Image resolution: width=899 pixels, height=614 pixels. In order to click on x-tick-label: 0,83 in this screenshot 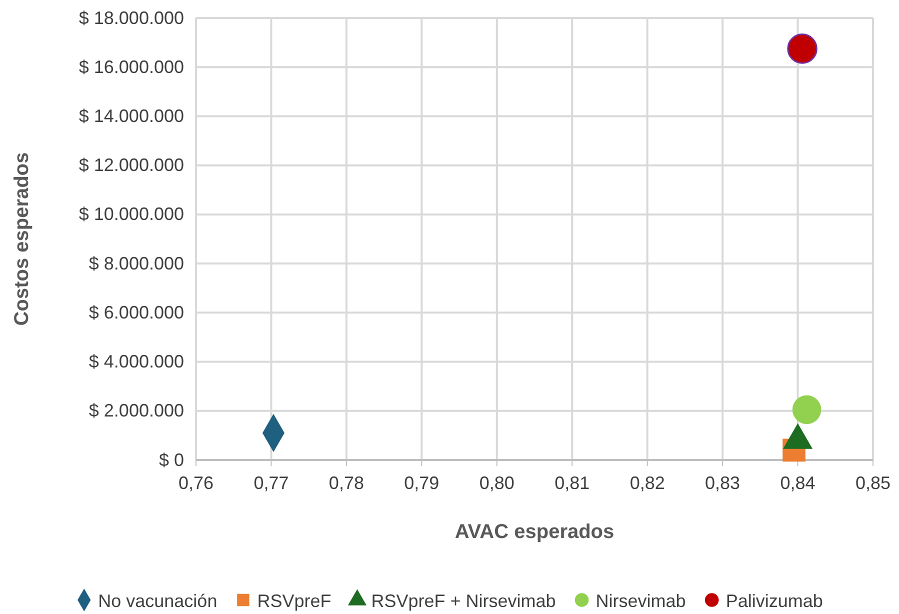, I will do `click(722, 482)`.